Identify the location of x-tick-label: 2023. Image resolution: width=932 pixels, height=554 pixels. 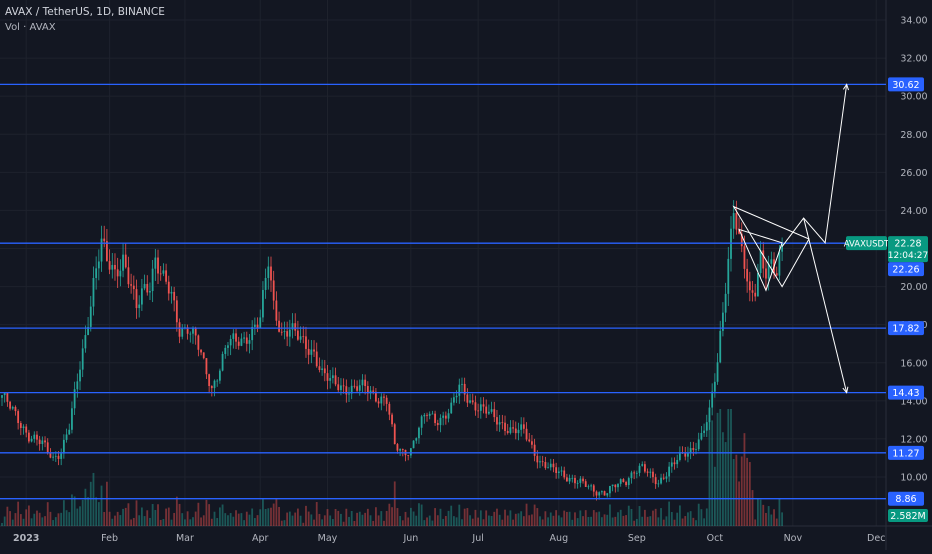
(26, 538).